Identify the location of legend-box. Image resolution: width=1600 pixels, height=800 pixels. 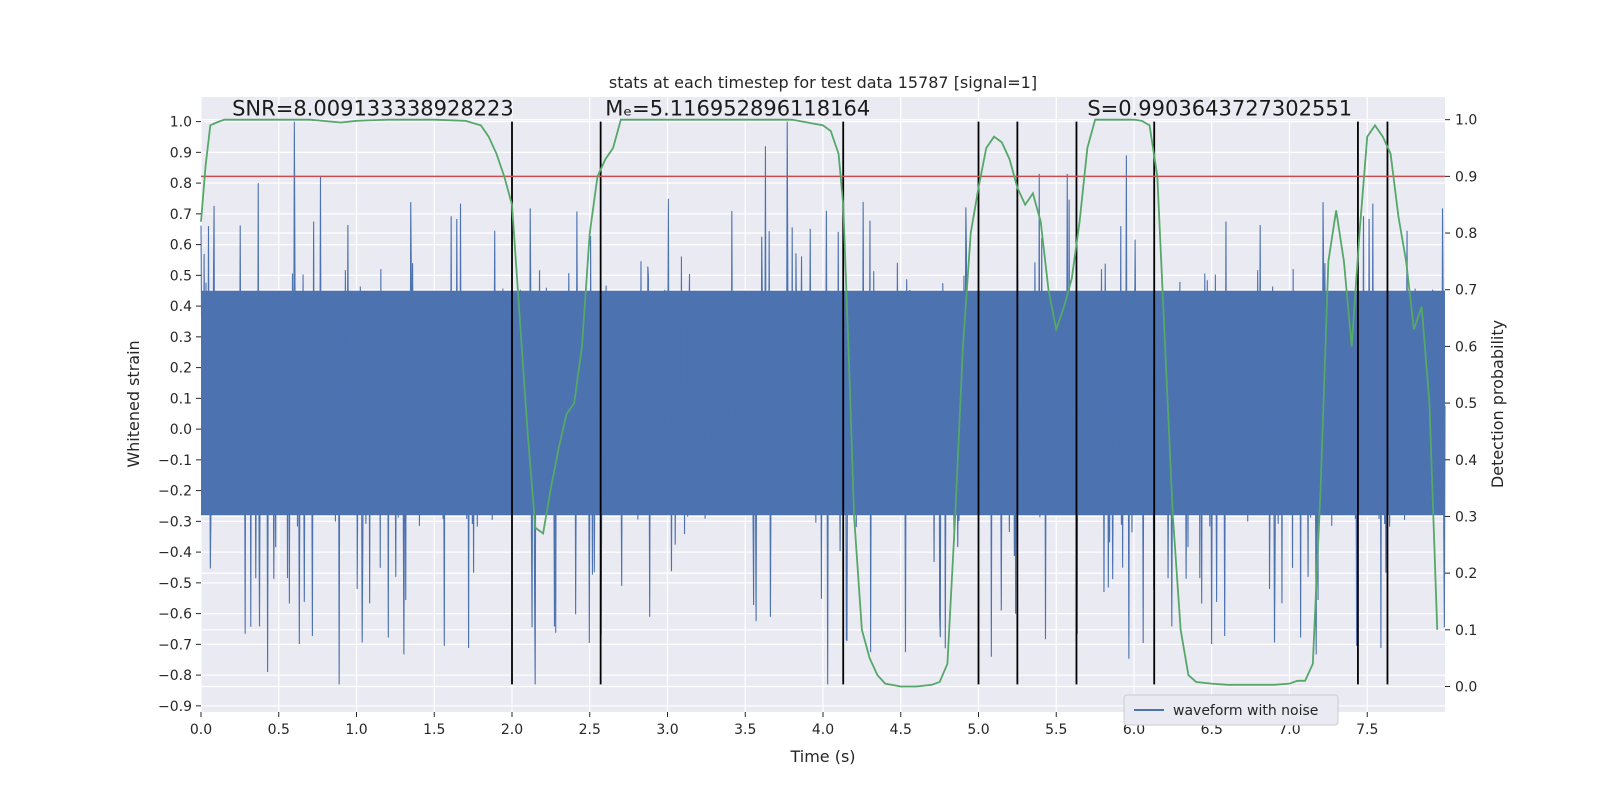
(1231, 710).